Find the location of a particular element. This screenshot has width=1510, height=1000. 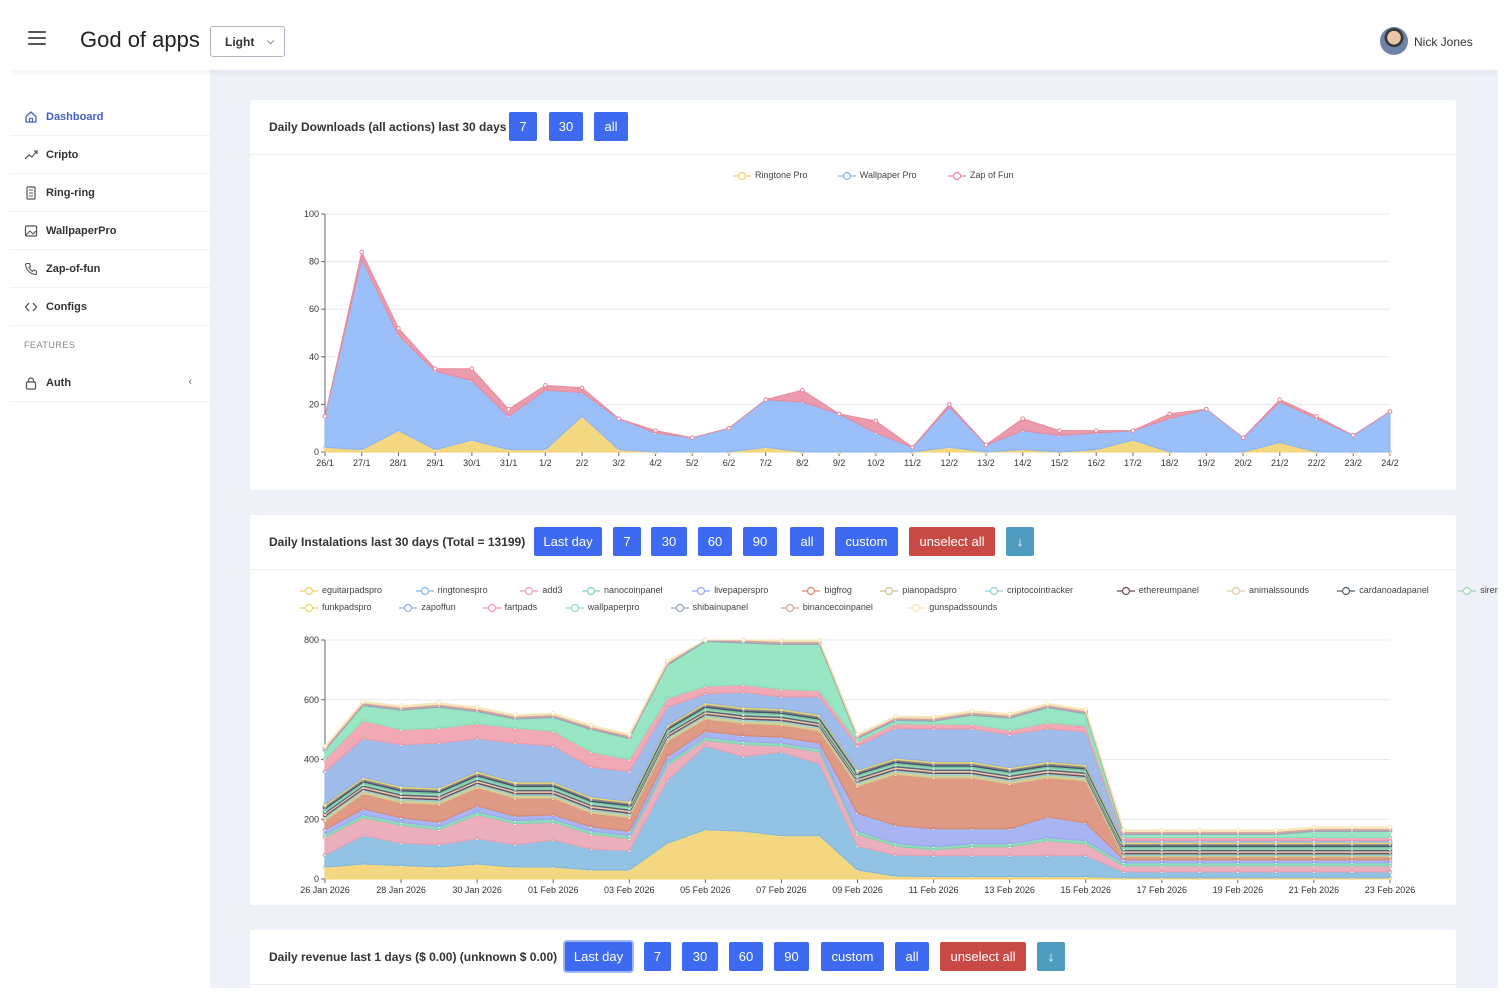

menu-icon is located at coordinates (37, 38).